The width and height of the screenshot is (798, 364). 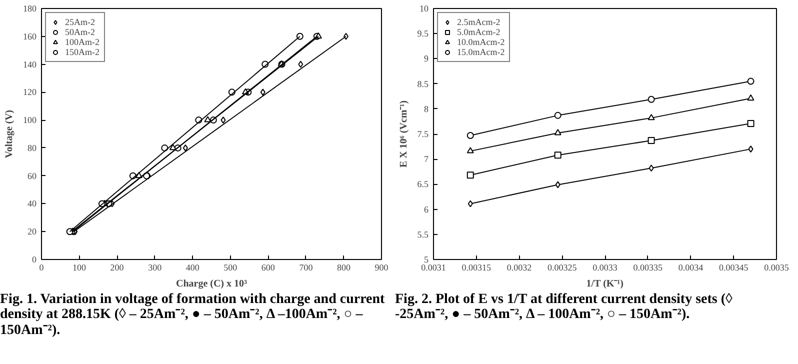 What do you see at coordinates (212, 284) in the screenshot?
I see `x-axis-title: Charge (C) x 10³` at bounding box center [212, 284].